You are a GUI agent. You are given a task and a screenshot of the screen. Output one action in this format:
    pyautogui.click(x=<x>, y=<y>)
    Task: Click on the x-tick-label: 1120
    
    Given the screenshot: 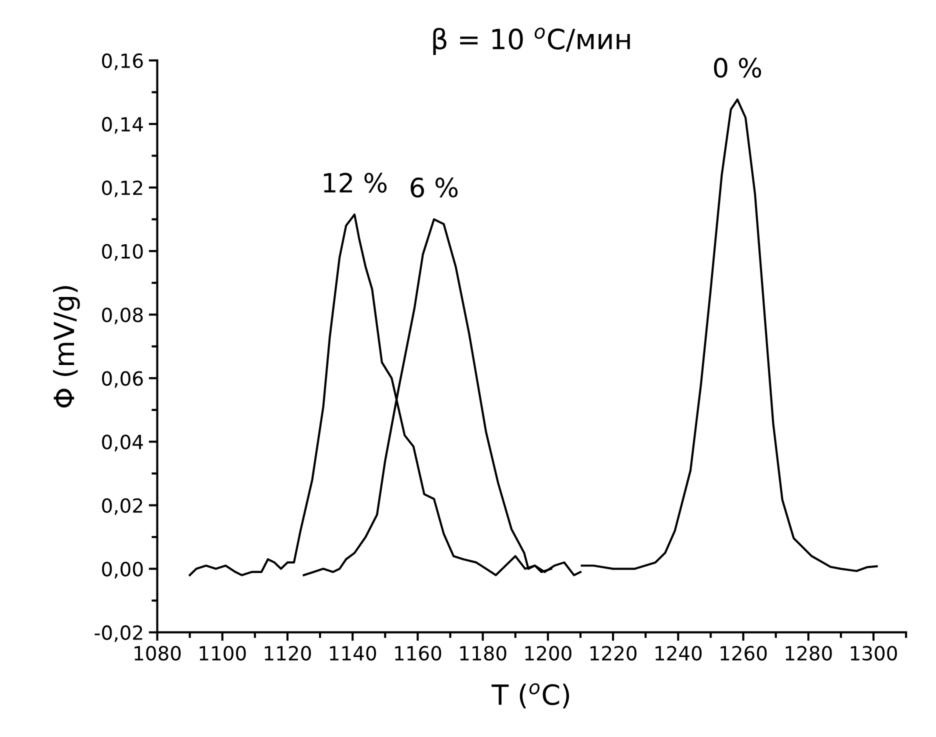 What is the action you would take?
    pyautogui.click(x=287, y=653)
    